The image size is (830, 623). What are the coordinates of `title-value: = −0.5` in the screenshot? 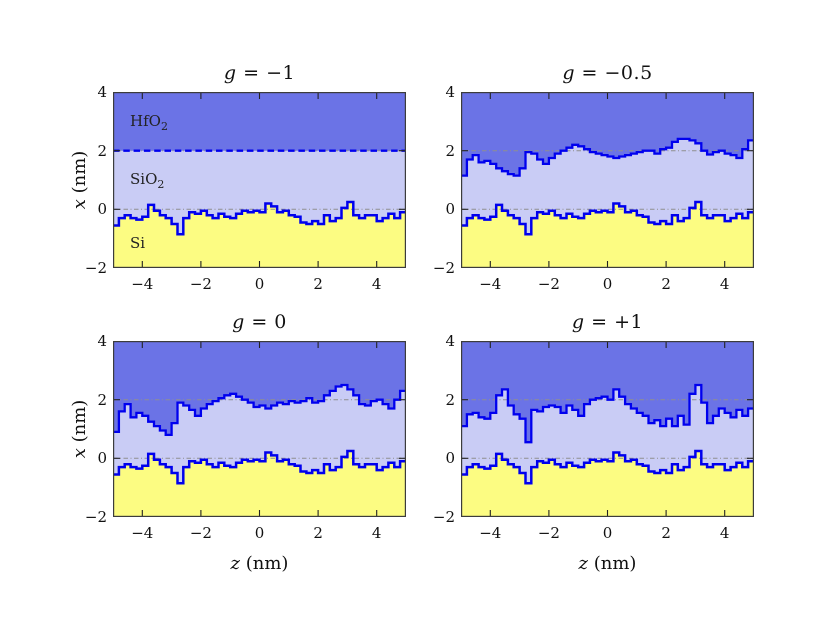 It's located at (614, 73).